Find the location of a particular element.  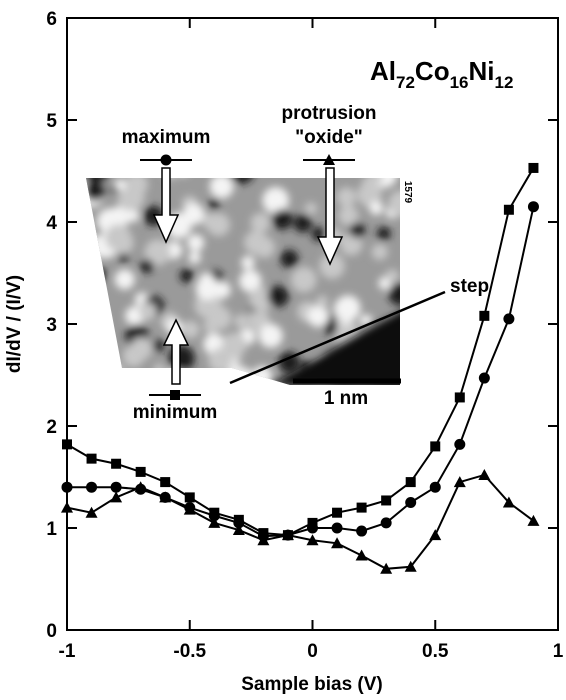

y-tick-label: 3 is located at coordinates (51, 325).